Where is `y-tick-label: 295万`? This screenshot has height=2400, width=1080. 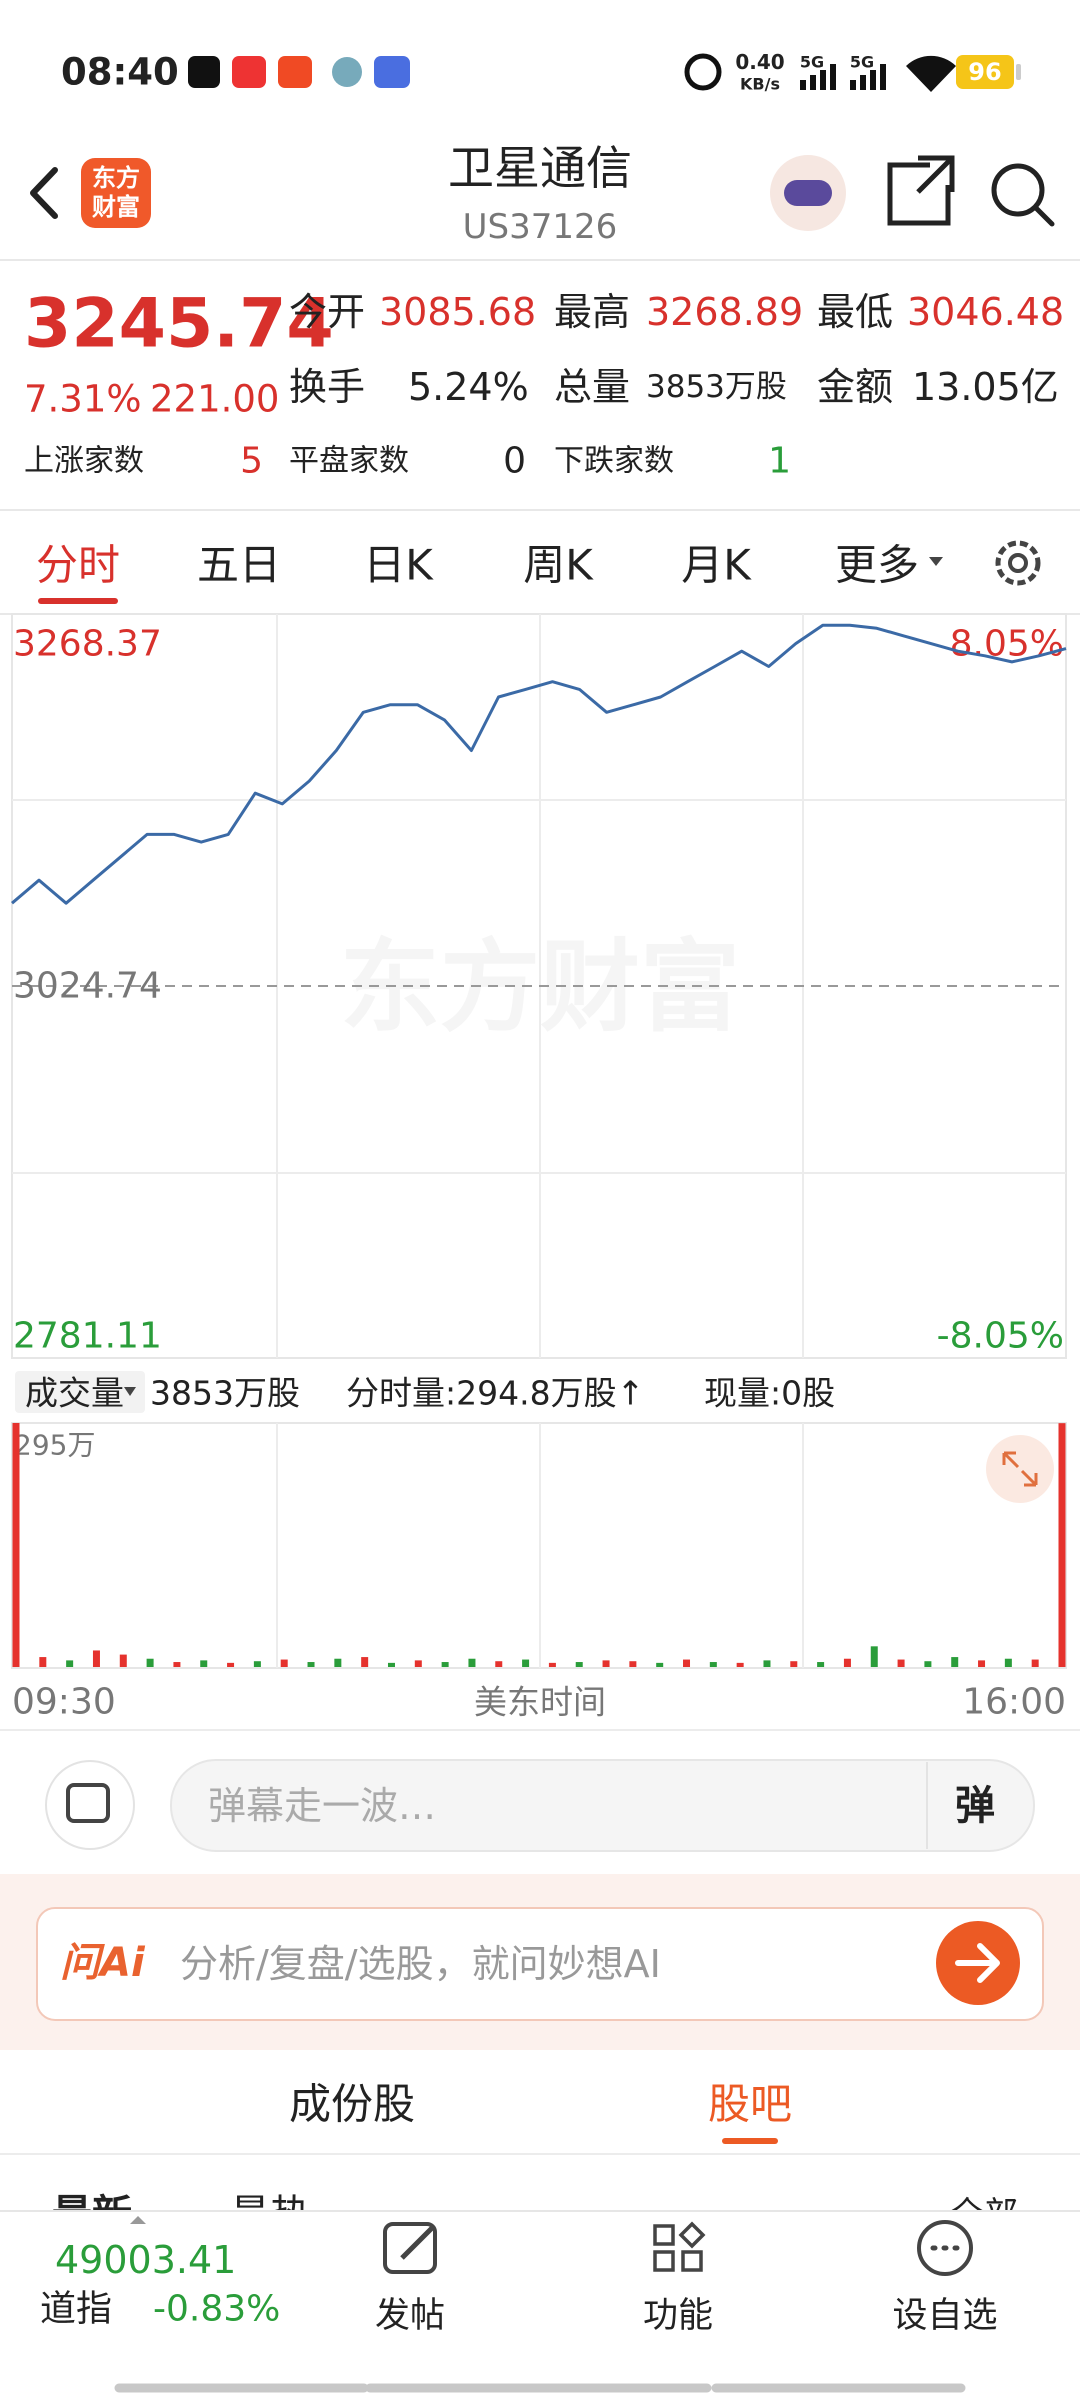
y-tick-label: 295万 is located at coordinates (54, 1445).